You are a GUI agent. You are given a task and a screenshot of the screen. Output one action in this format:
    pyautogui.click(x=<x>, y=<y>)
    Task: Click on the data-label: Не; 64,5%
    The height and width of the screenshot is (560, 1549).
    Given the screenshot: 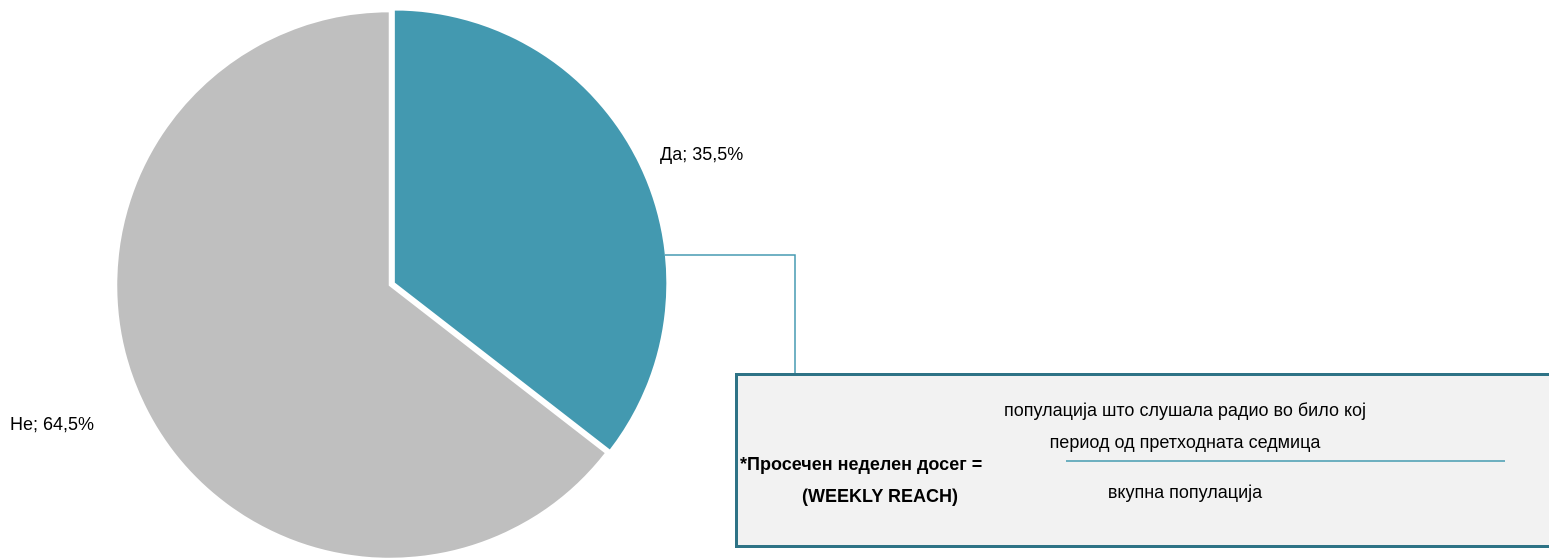 What is the action you would take?
    pyautogui.click(x=52, y=424)
    